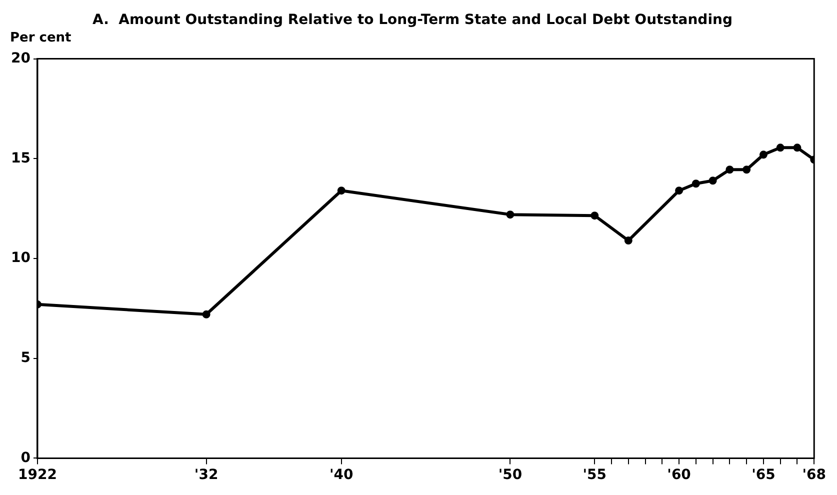 This screenshot has height=495, width=837. Describe the element at coordinates (20, 158) in the screenshot. I see `y-tick-label: 15` at that location.